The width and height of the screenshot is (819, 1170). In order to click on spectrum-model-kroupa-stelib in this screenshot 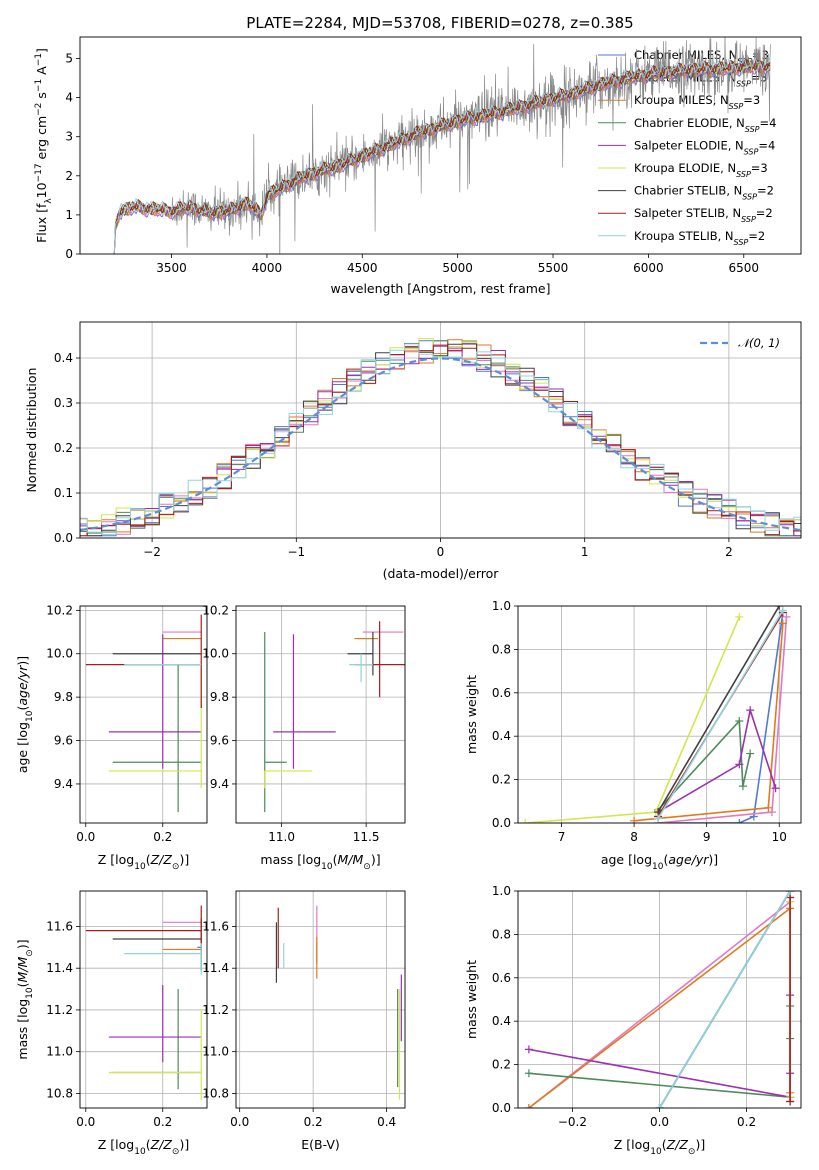, I will do `click(442, 155)`.